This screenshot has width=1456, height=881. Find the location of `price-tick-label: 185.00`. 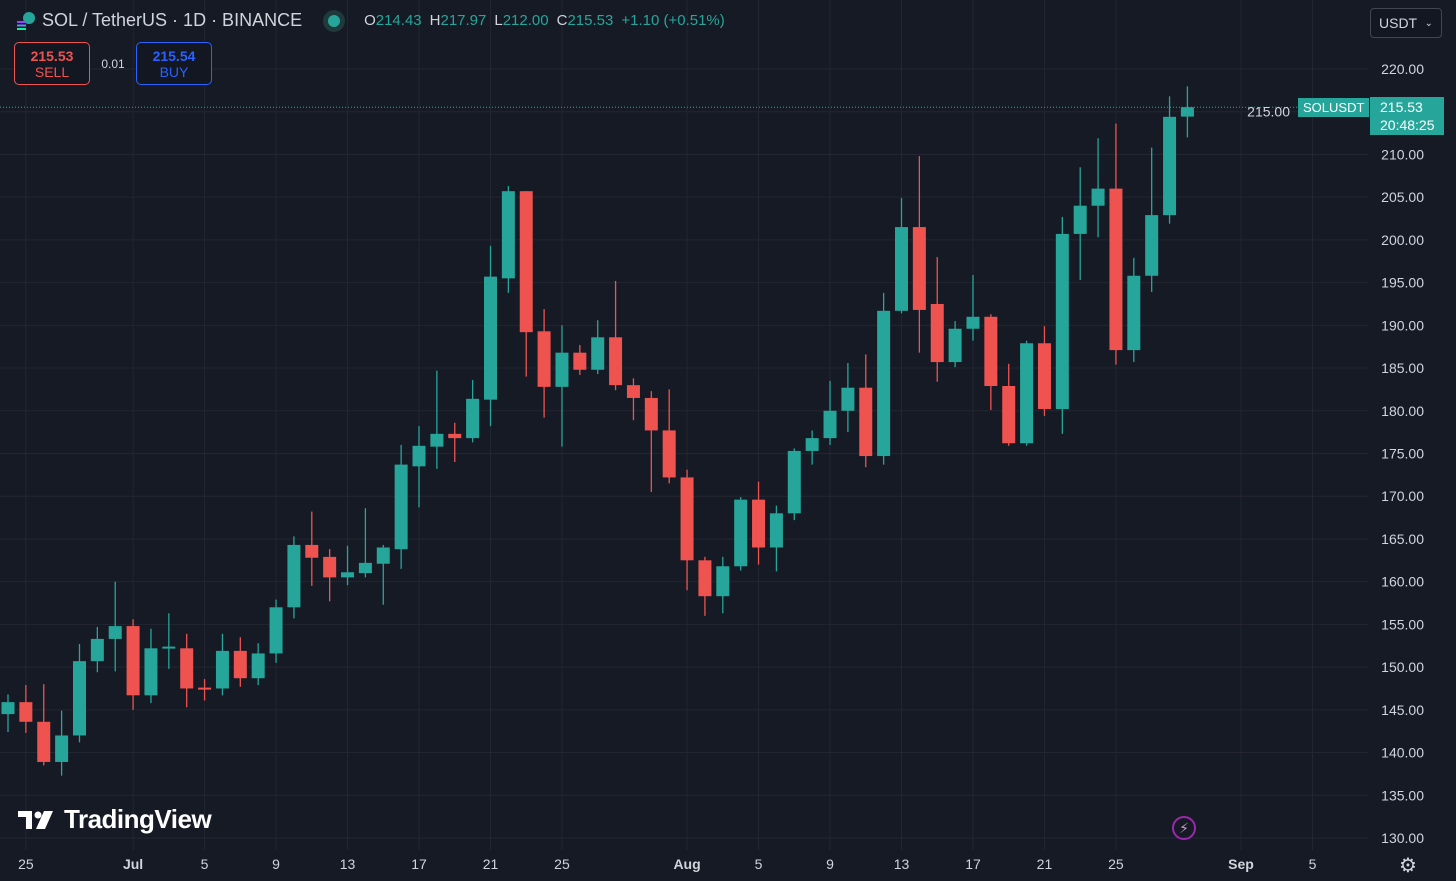

price-tick-label: 185.00 is located at coordinates (1402, 368).